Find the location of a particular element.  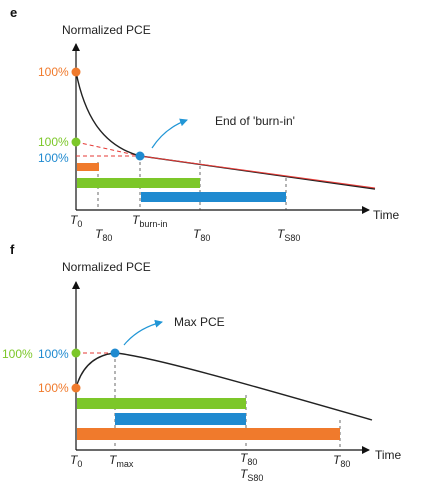

panel-e-ts80-label: TS80 is located at coordinates (288, 235).